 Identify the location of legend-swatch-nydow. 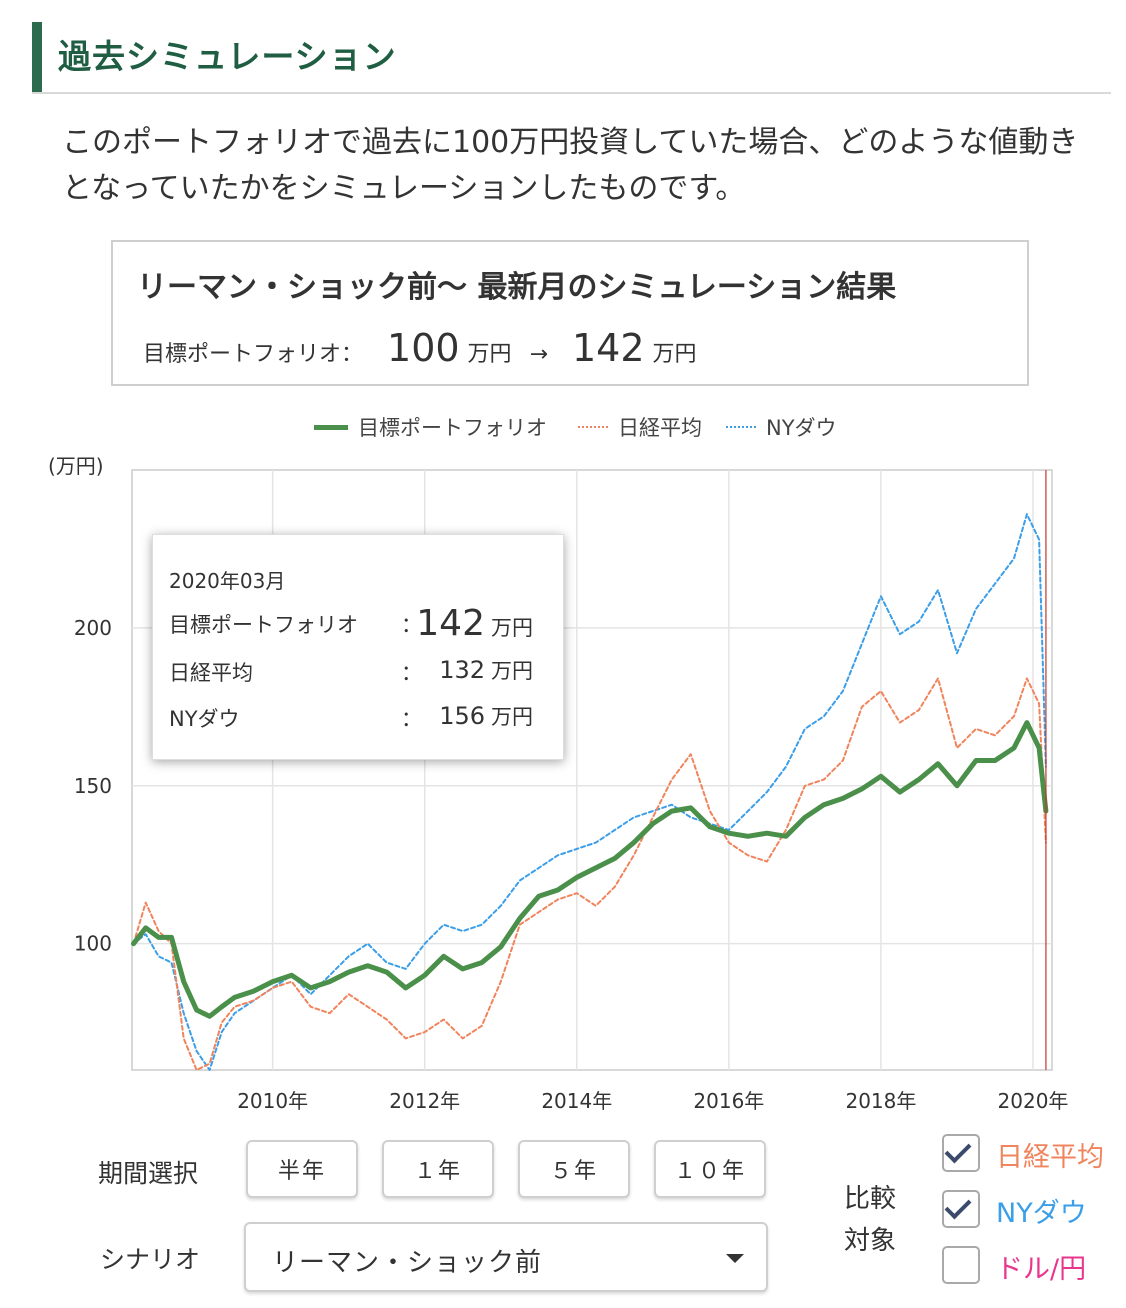
(741, 427).